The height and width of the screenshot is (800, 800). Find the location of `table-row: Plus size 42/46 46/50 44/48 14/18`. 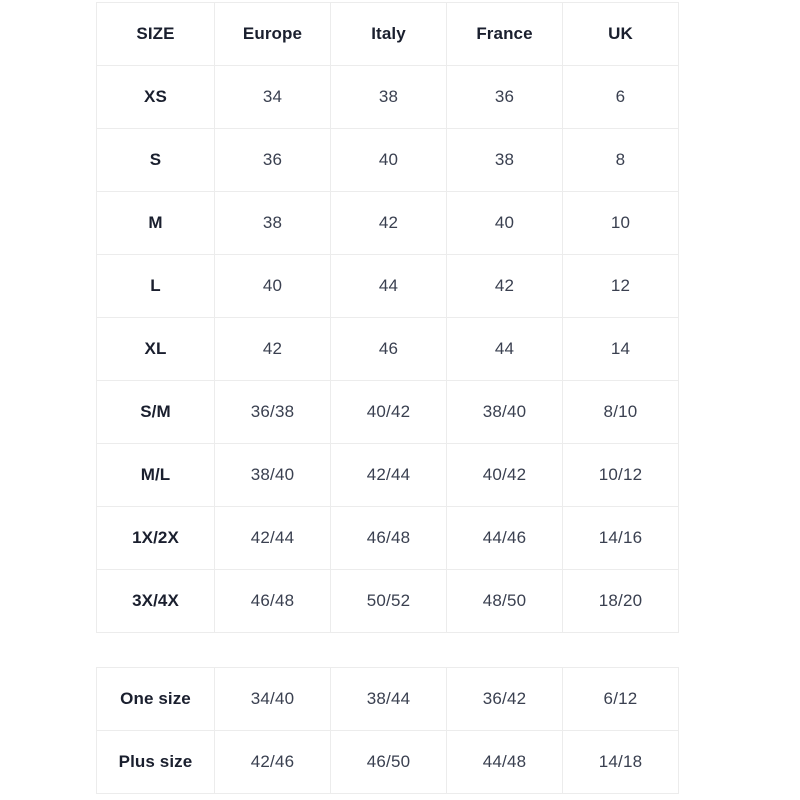

table-row: Plus size 42/46 46/50 44/48 14/18 is located at coordinates (387, 762).